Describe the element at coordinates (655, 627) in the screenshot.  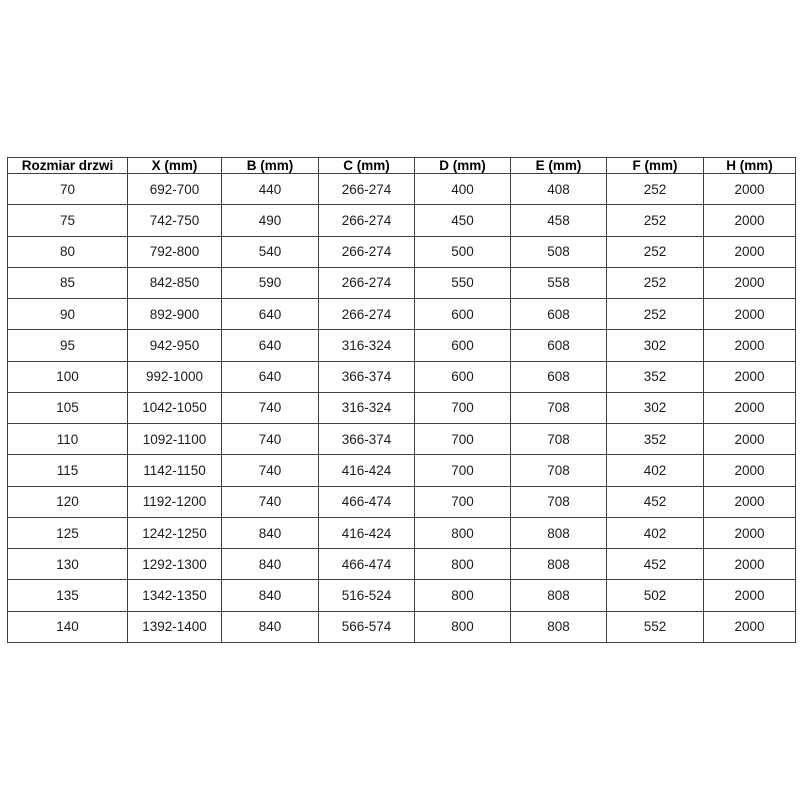
I see `table-cell: 552` at that location.